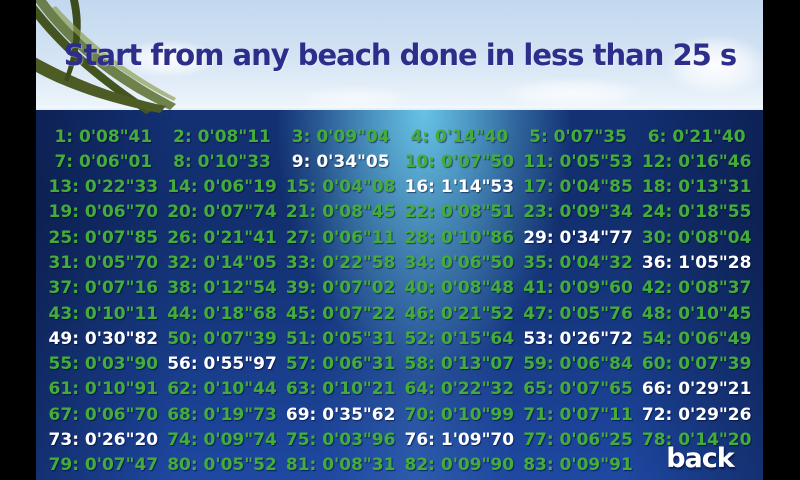  What do you see at coordinates (340, 338) in the screenshot?
I see `time-cell: 51: 0'05"31` at bounding box center [340, 338].